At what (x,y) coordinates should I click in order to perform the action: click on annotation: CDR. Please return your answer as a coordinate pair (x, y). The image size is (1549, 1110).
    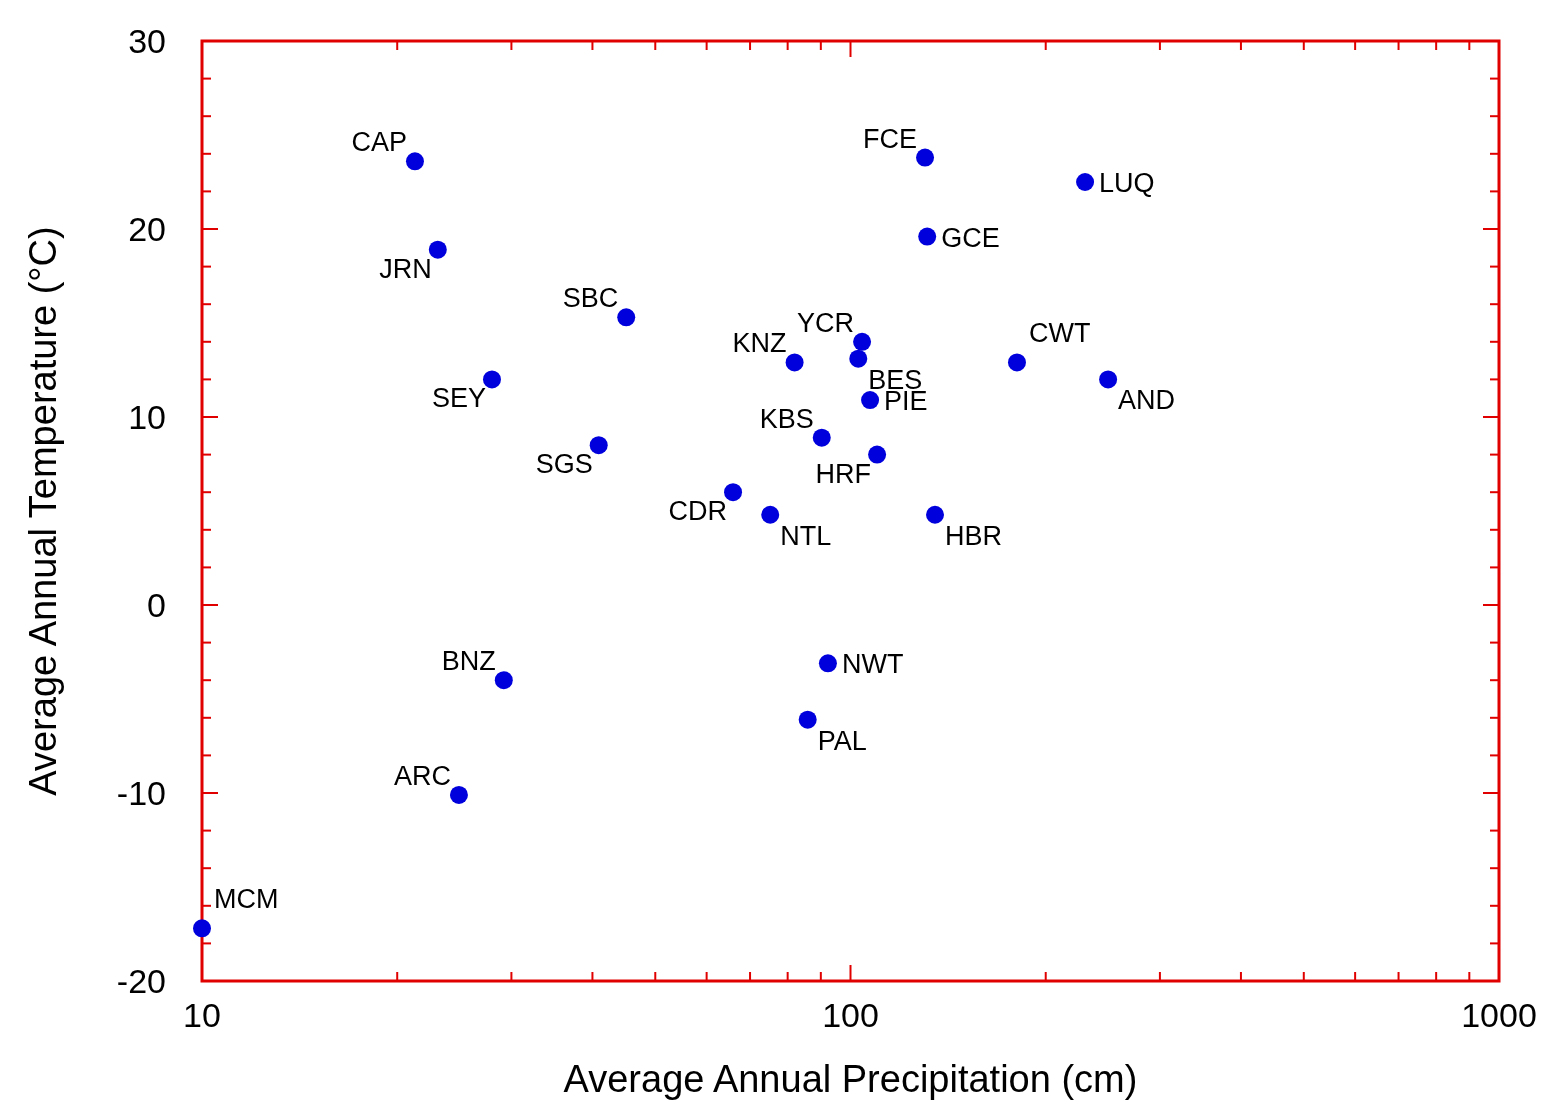
    Looking at the image, I should click on (698, 511).